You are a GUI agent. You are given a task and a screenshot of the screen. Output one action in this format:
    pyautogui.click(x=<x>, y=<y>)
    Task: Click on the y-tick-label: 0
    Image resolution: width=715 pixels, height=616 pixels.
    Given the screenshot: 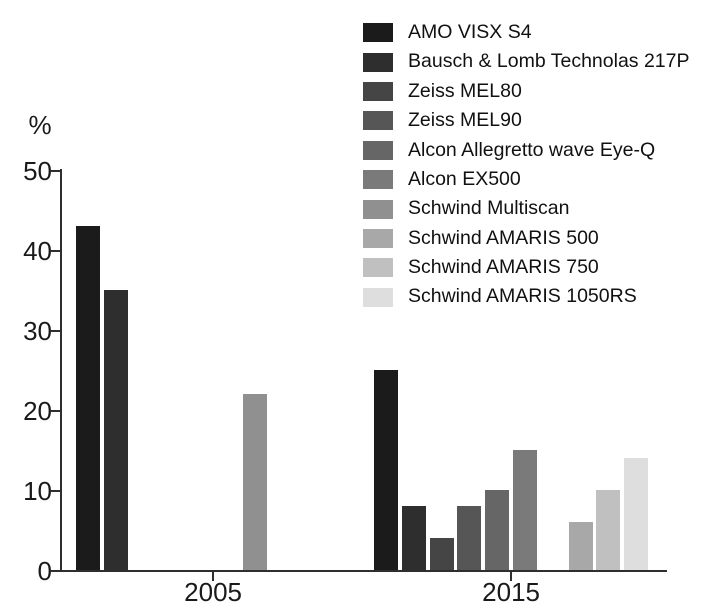 What is the action you would take?
    pyautogui.click(x=44, y=571)
    